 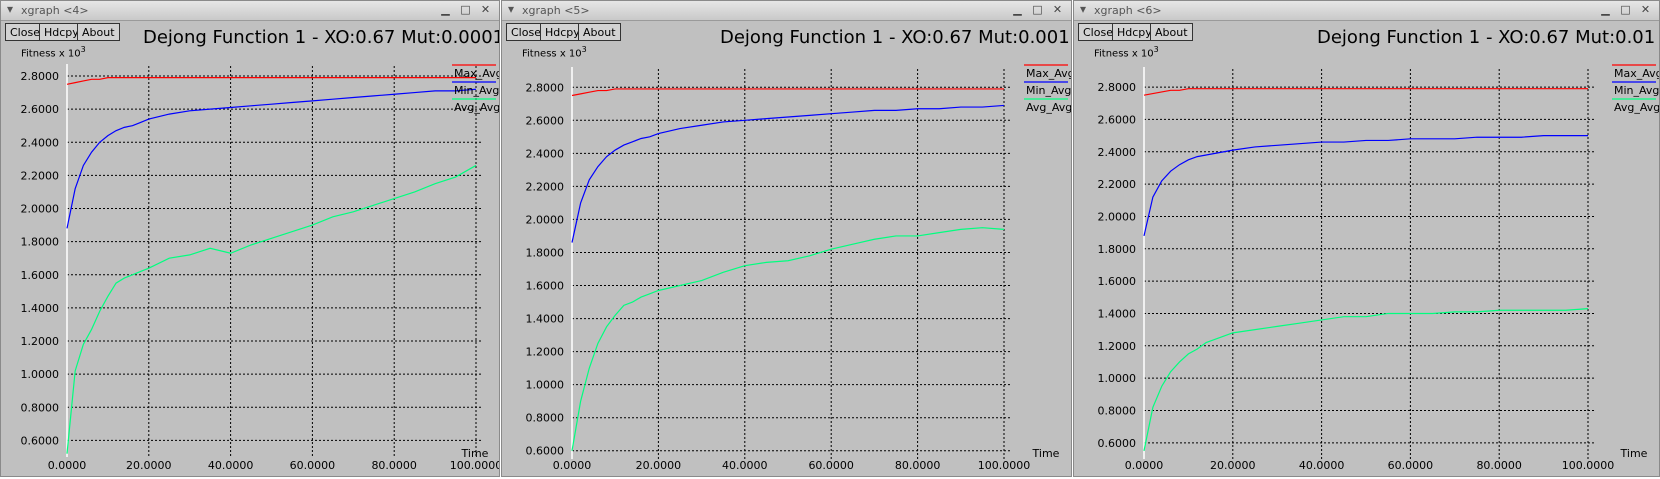 What do you see at coordinates (556, 10) in the screenshot?
I see `window-title: xgraph <5>` at bounding box center [556, 10].